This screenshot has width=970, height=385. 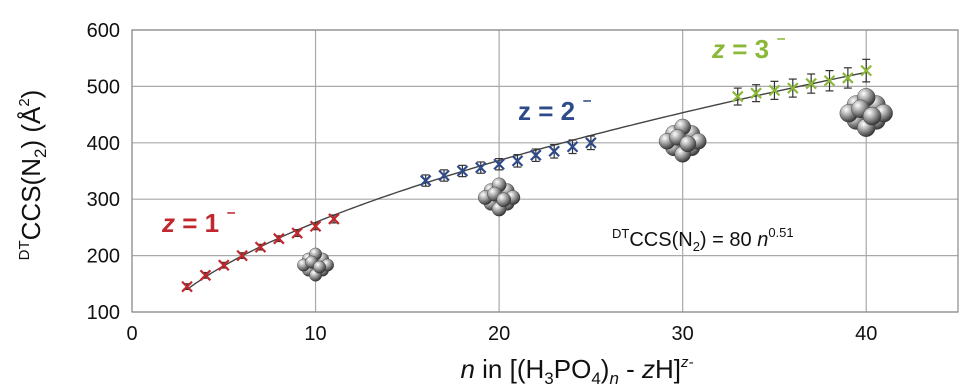 What do you see at coordinates (555, 110) in the screenshot?
I see `series-label-z2: z = 2 ⁻` at bounding box center [555, 110].